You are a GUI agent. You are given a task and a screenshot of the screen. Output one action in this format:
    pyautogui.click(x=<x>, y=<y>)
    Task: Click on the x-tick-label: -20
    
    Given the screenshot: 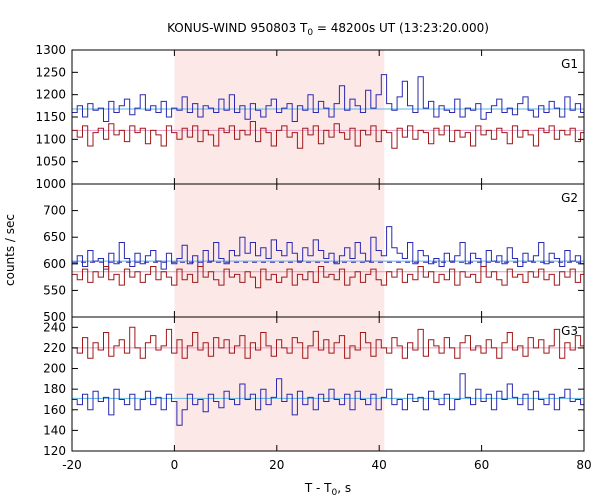 What is the action you would take?
    pyautogui.click(x=72, y=465)
    